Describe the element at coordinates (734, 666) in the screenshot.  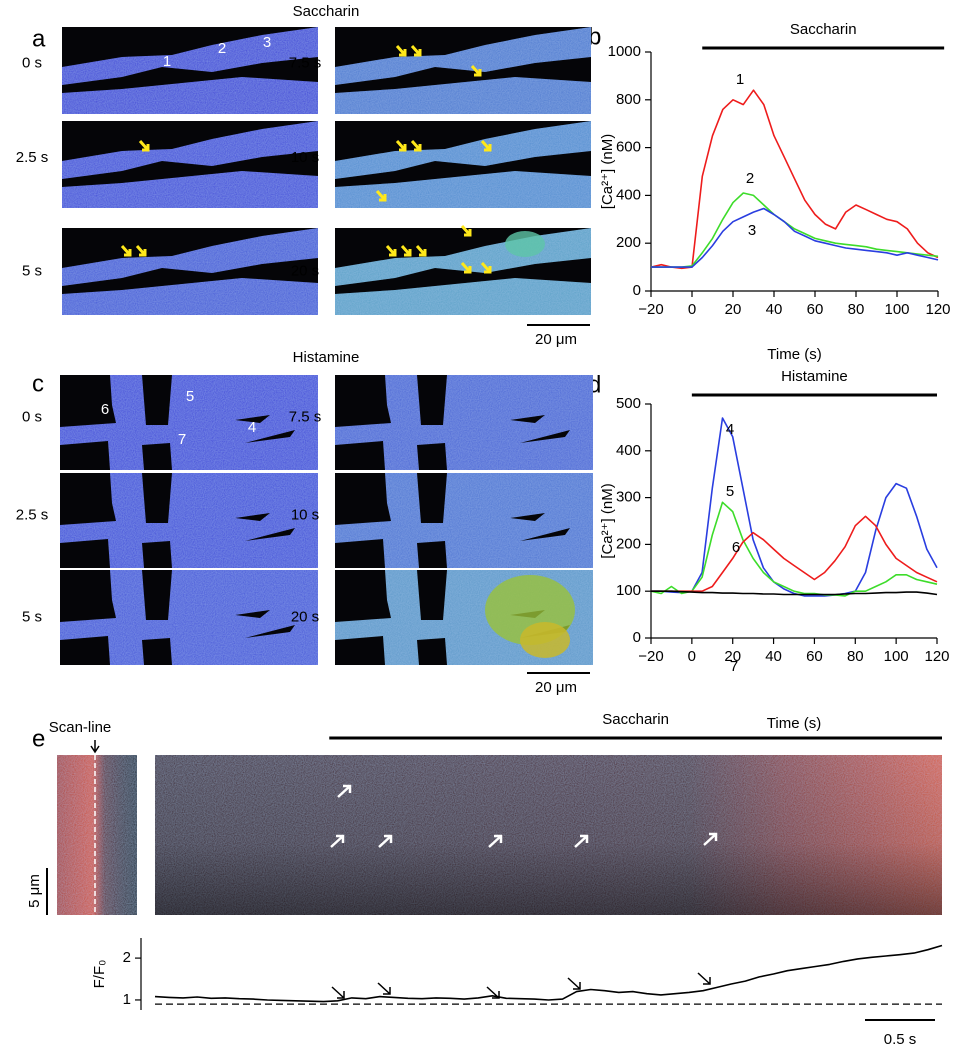
I see `series-label: 7` at that location.